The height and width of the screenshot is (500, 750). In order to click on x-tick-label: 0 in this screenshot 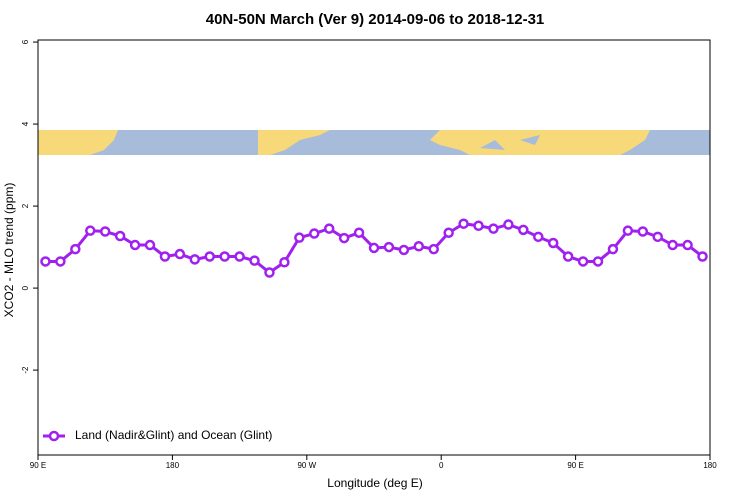, I will do `click(441, 465)`.